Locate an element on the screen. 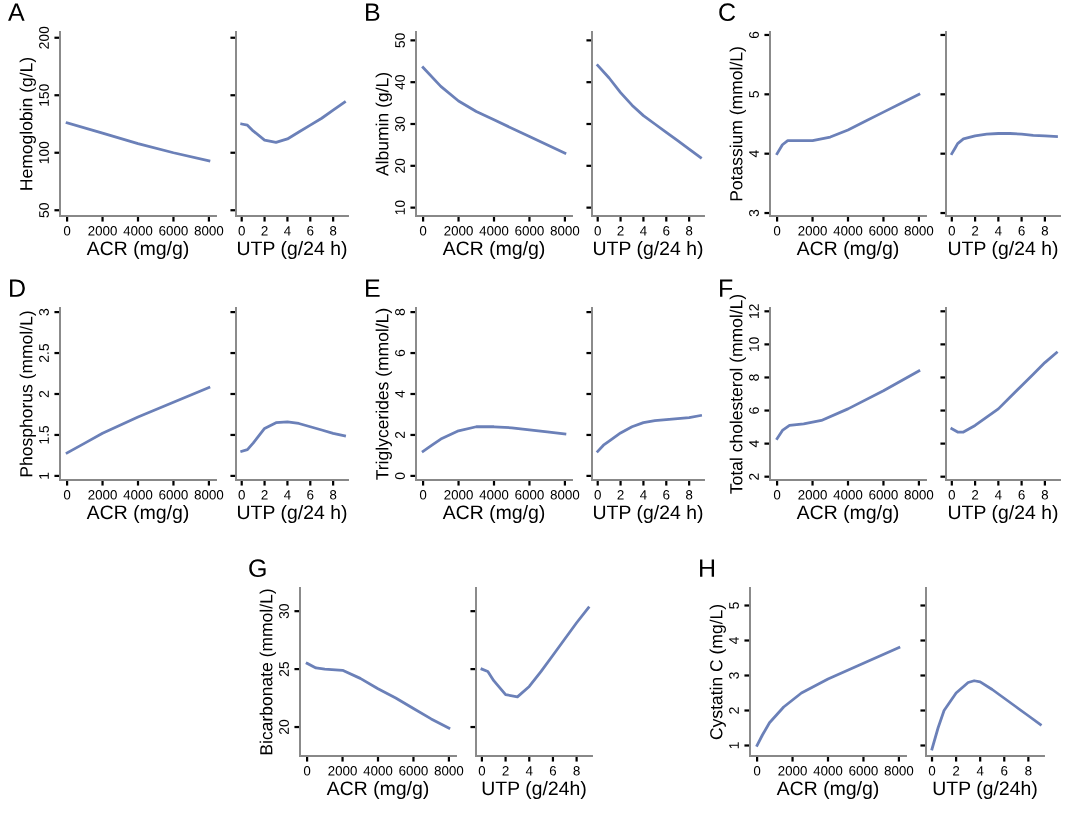 The width and height of the screenshot is (1074, 814). chart-title: A is located at coordinates (16, 12).